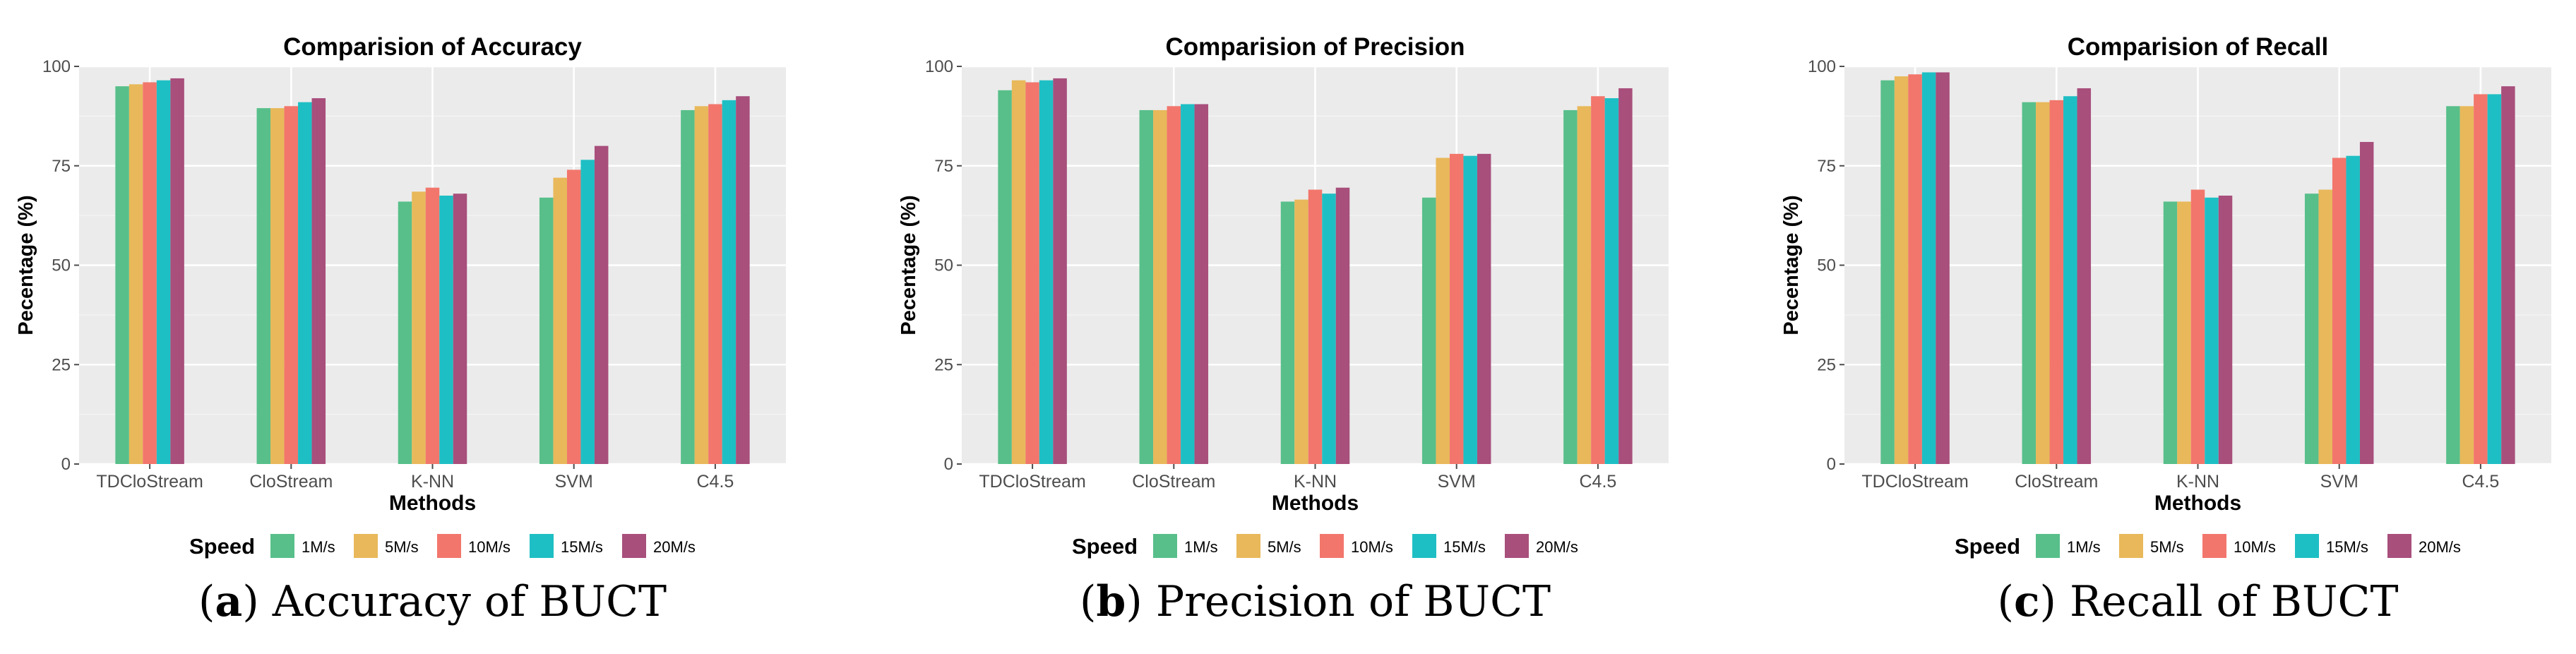 This screenshot has height=654, width=2576. Describe the element at coordinates (2070, 281) in the screenshot. I see `bar-clostream-15m-s` at that location.